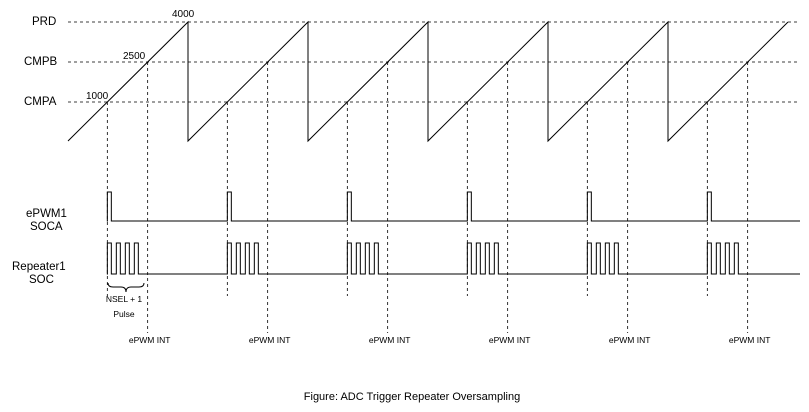 The image size is (809, 412). Describe the element at coordinates (453, 206) in the screenshot. I see `soca-trace` at that location.